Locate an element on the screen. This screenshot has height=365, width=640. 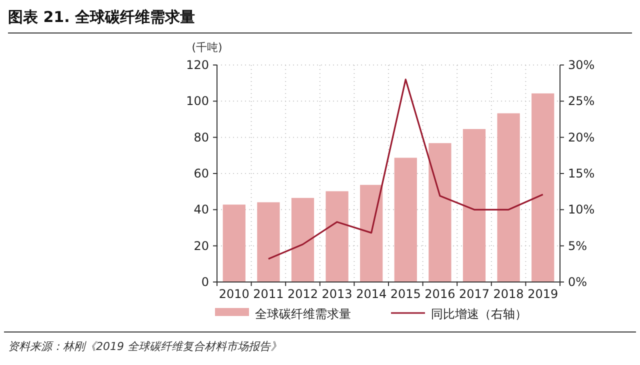
y-tick-label: 20 is located at coordinates (201, 245).